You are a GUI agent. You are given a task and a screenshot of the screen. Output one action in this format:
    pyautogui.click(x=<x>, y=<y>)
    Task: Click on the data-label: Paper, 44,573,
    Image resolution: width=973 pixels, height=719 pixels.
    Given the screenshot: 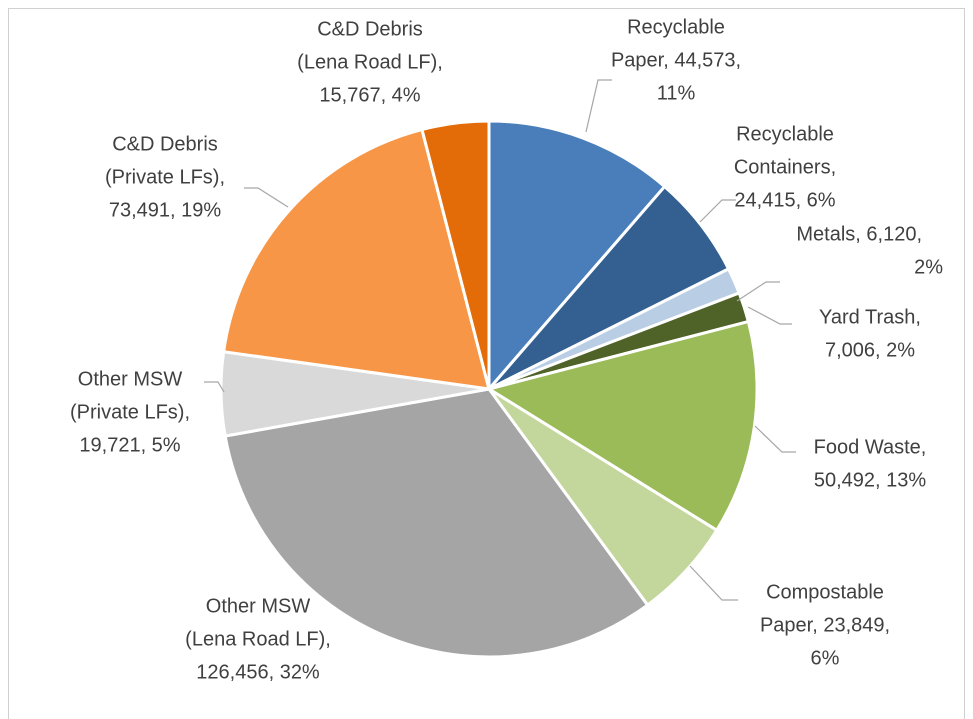 What is the action you would take?
    pyautogui.click(x=676, y=60)
    